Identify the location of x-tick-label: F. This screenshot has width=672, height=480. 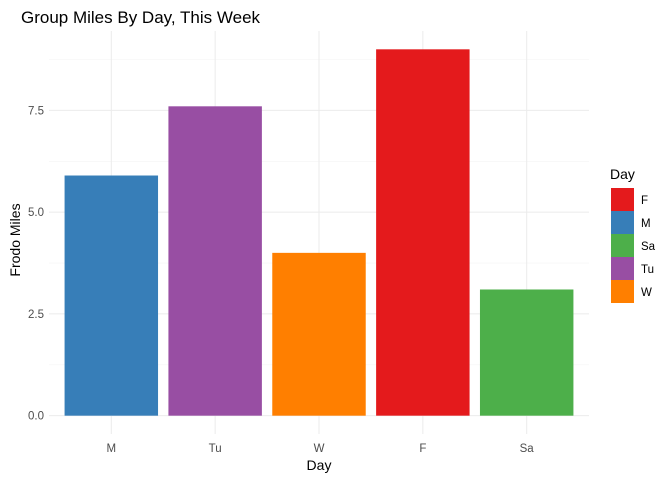
(422, 449).